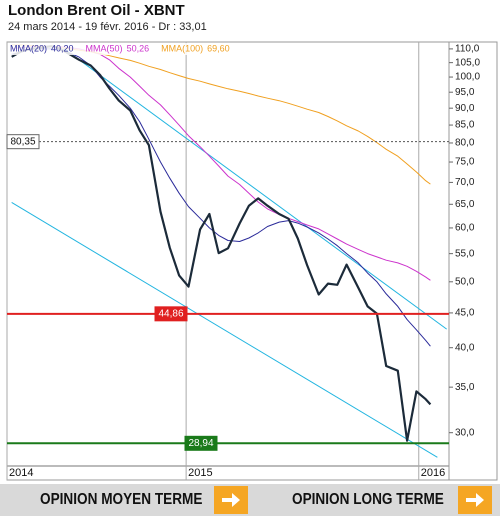 Image resolution: width=500 pixels, height=520 pixels. What do you see at coordinates (465, 387) in the screenshot?
I see `y-tick-label: 35,0` at bounding box center [465, 387].